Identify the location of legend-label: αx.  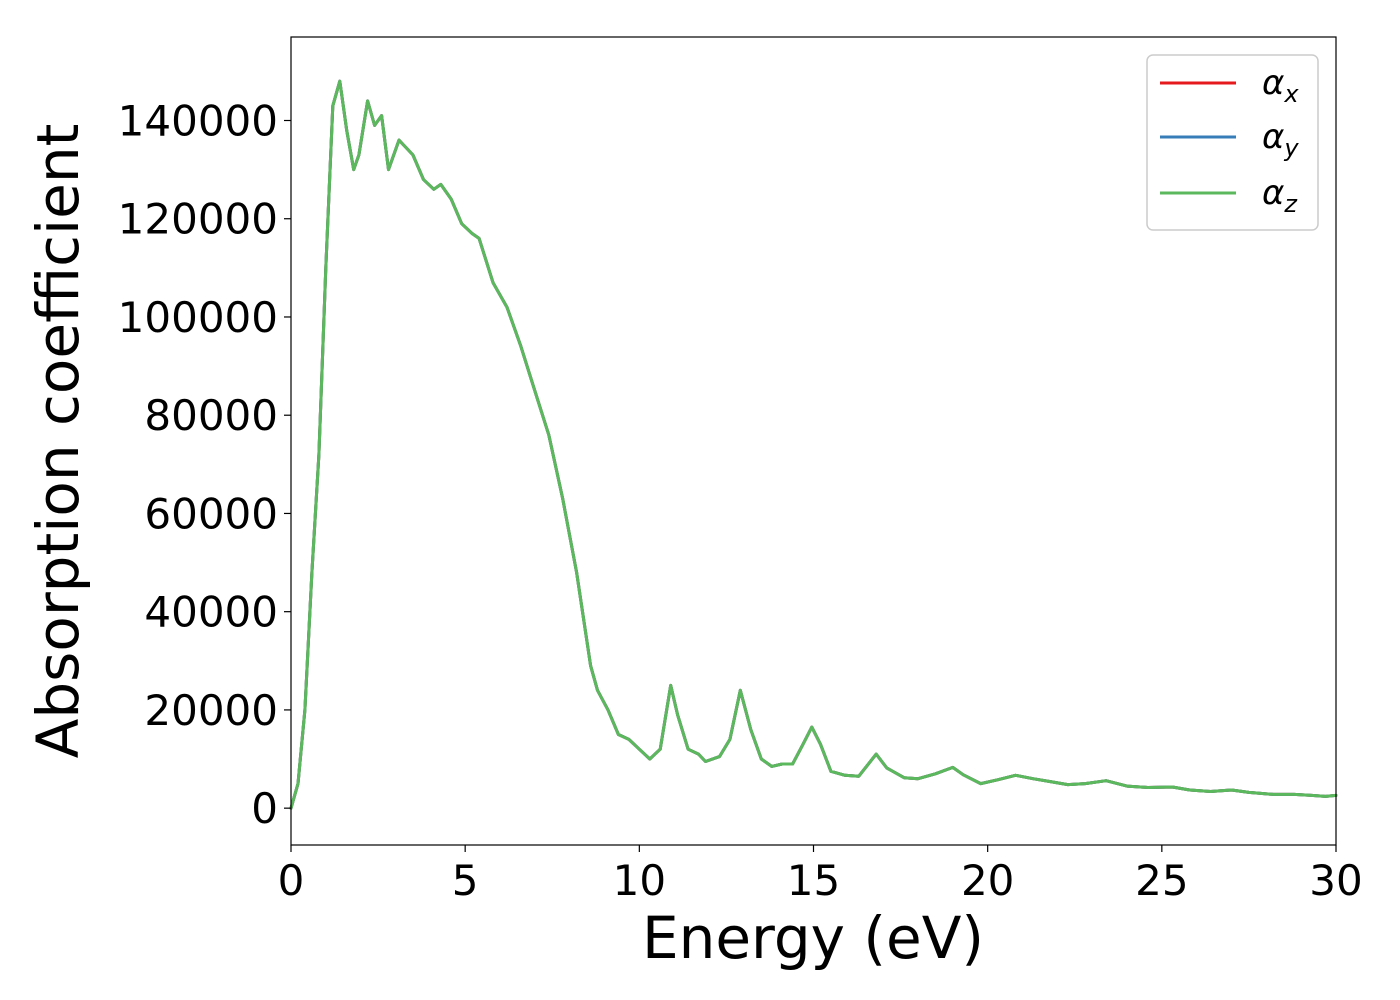
(1280, 85).